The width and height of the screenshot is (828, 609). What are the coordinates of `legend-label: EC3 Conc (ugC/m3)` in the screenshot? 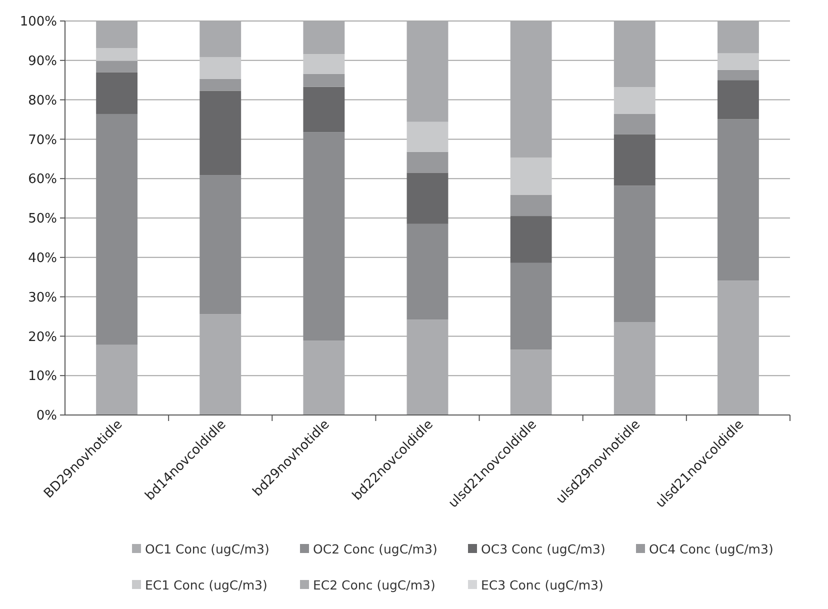 It's located at (542, 584).